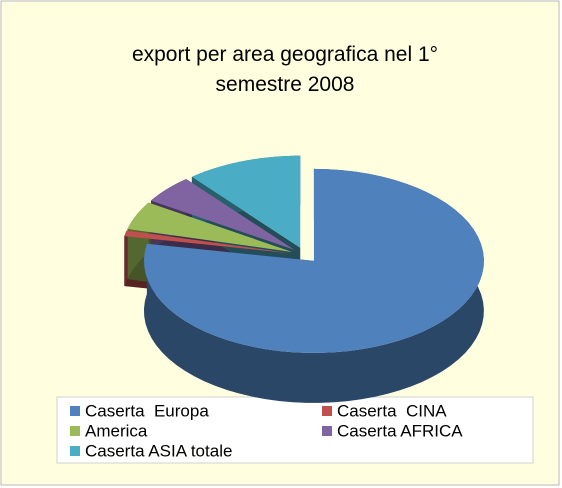  Describe the element at coordinates (147, 410) in the screenshot. I see `legend-label: Caserta Europa` at that location.